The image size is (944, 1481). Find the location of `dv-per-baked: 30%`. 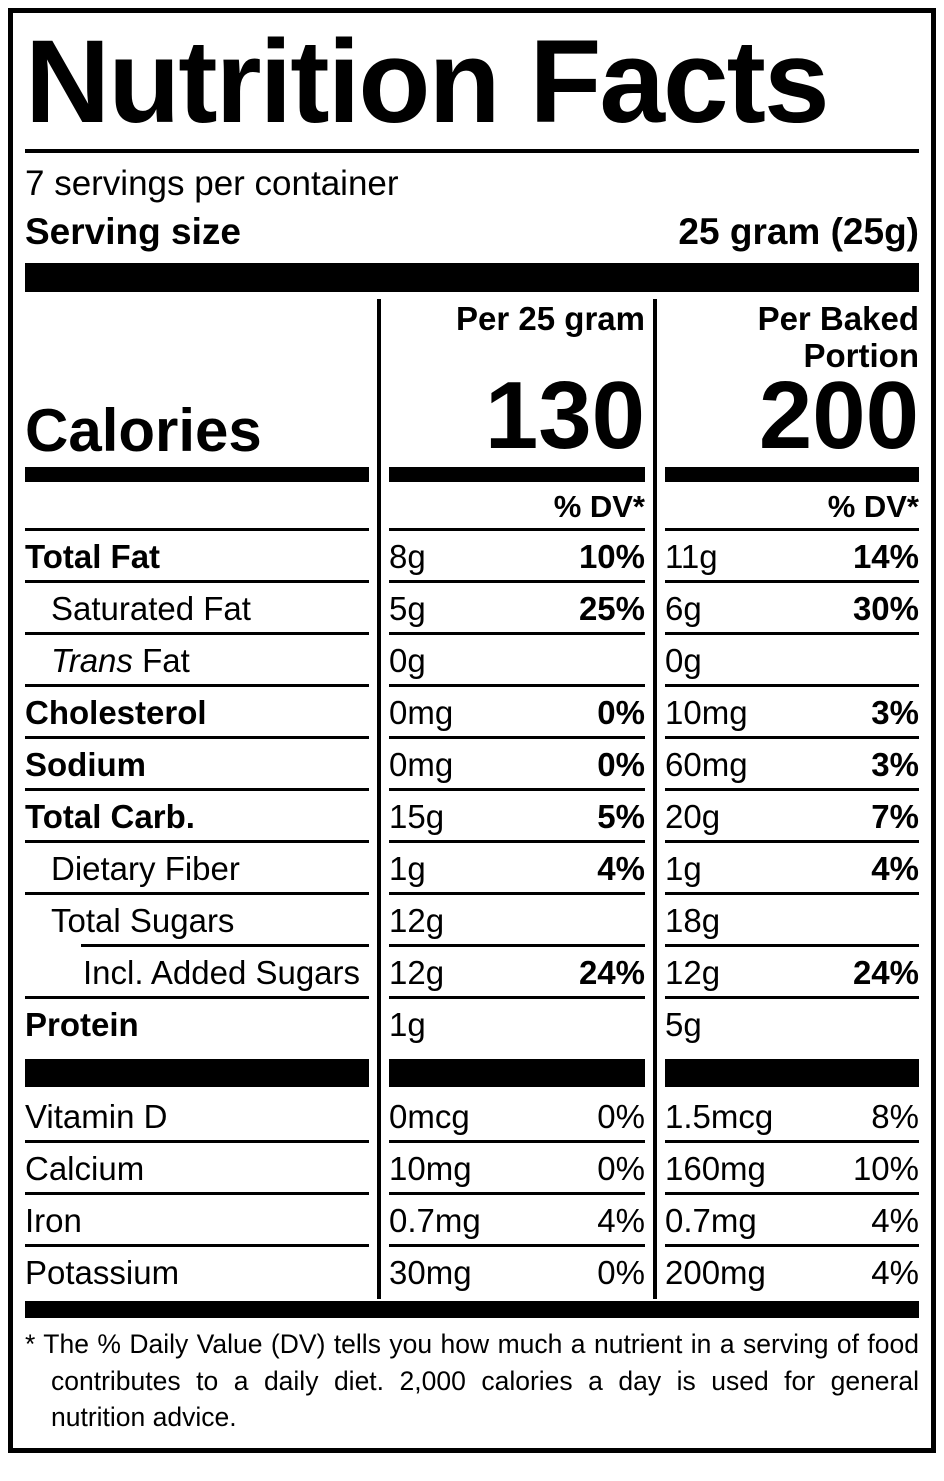

dv-per-baked: 30% is located at coordinates (885, 608).